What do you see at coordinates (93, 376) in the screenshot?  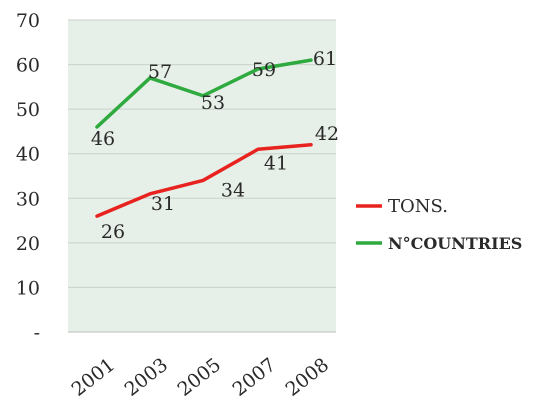 I see `x-tick-label: 2001` at bounding box center [93, 376].